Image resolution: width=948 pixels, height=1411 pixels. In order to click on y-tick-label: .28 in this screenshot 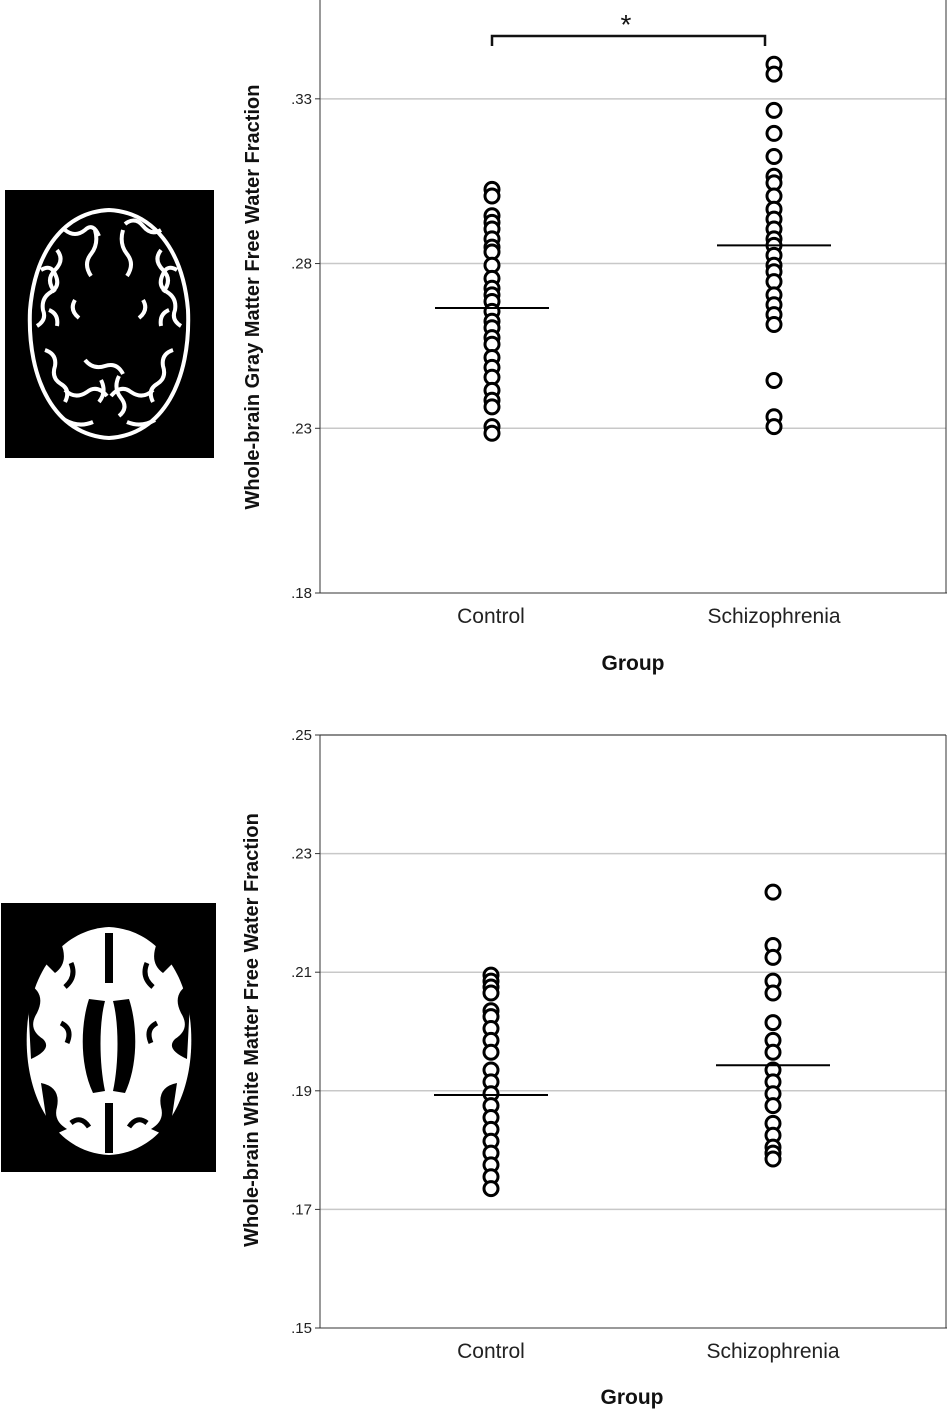, I will do `click(301, 264)`.